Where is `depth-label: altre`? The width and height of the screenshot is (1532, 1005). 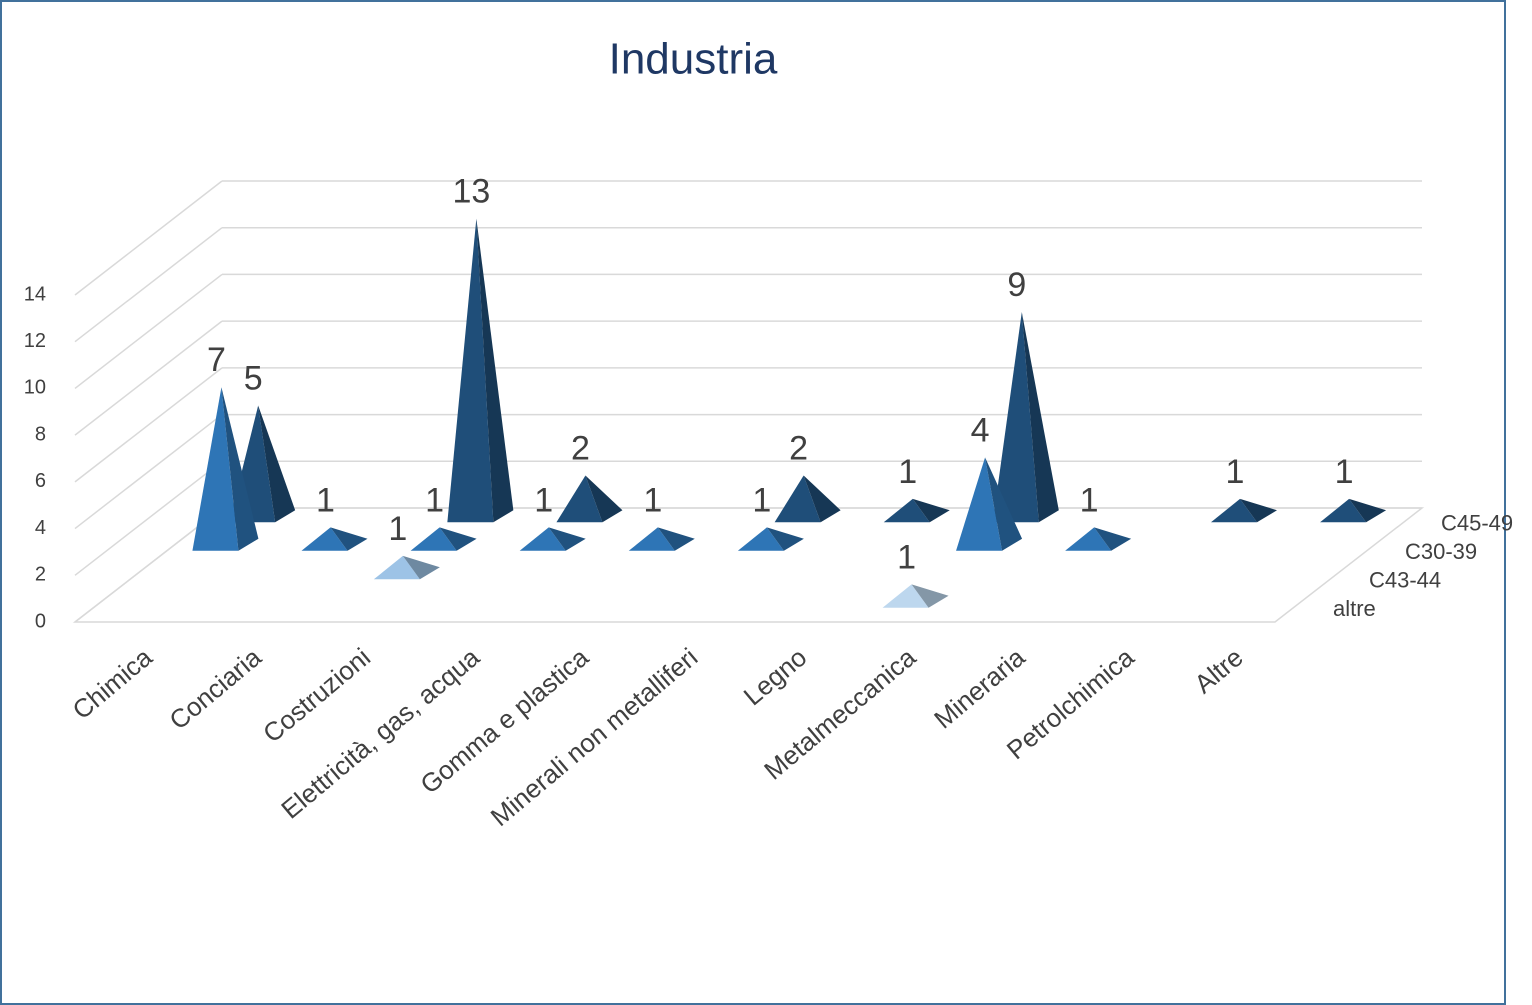
depth-label: altre is located at coordinates (1354, 608).